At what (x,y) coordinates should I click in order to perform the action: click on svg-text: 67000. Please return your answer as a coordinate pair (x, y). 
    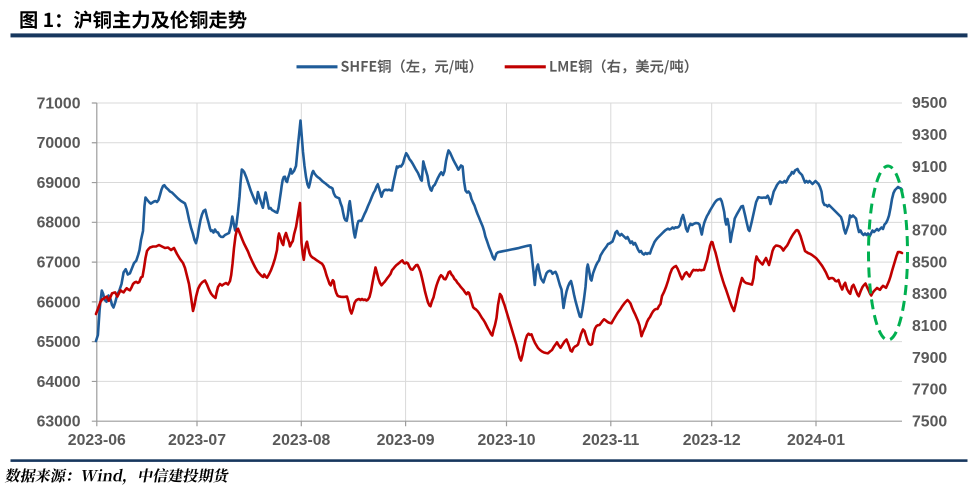
    Looking at the image, I should click on (59, 263).